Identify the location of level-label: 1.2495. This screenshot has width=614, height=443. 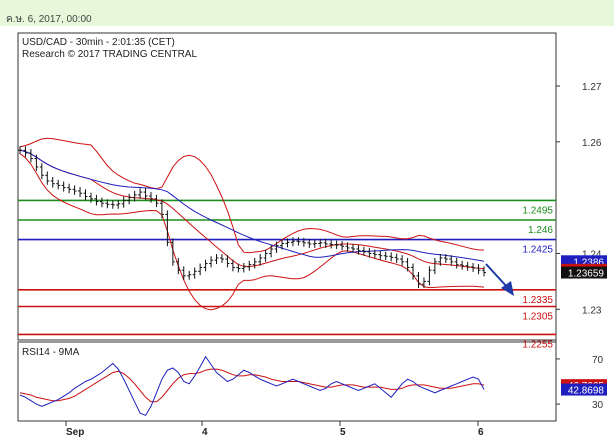
(537, 210).